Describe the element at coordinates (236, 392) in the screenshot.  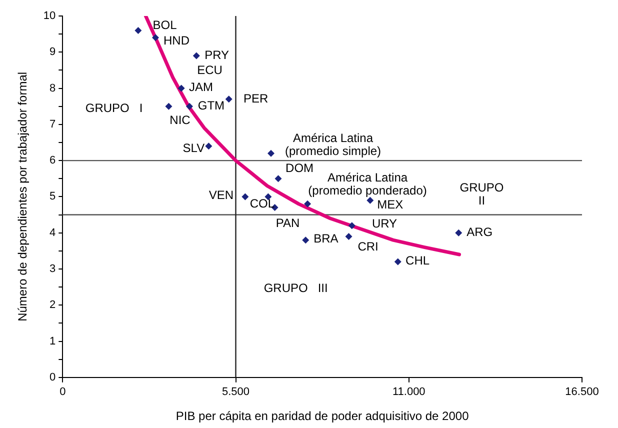
I see `x-tick-label: 5.500` at that location.